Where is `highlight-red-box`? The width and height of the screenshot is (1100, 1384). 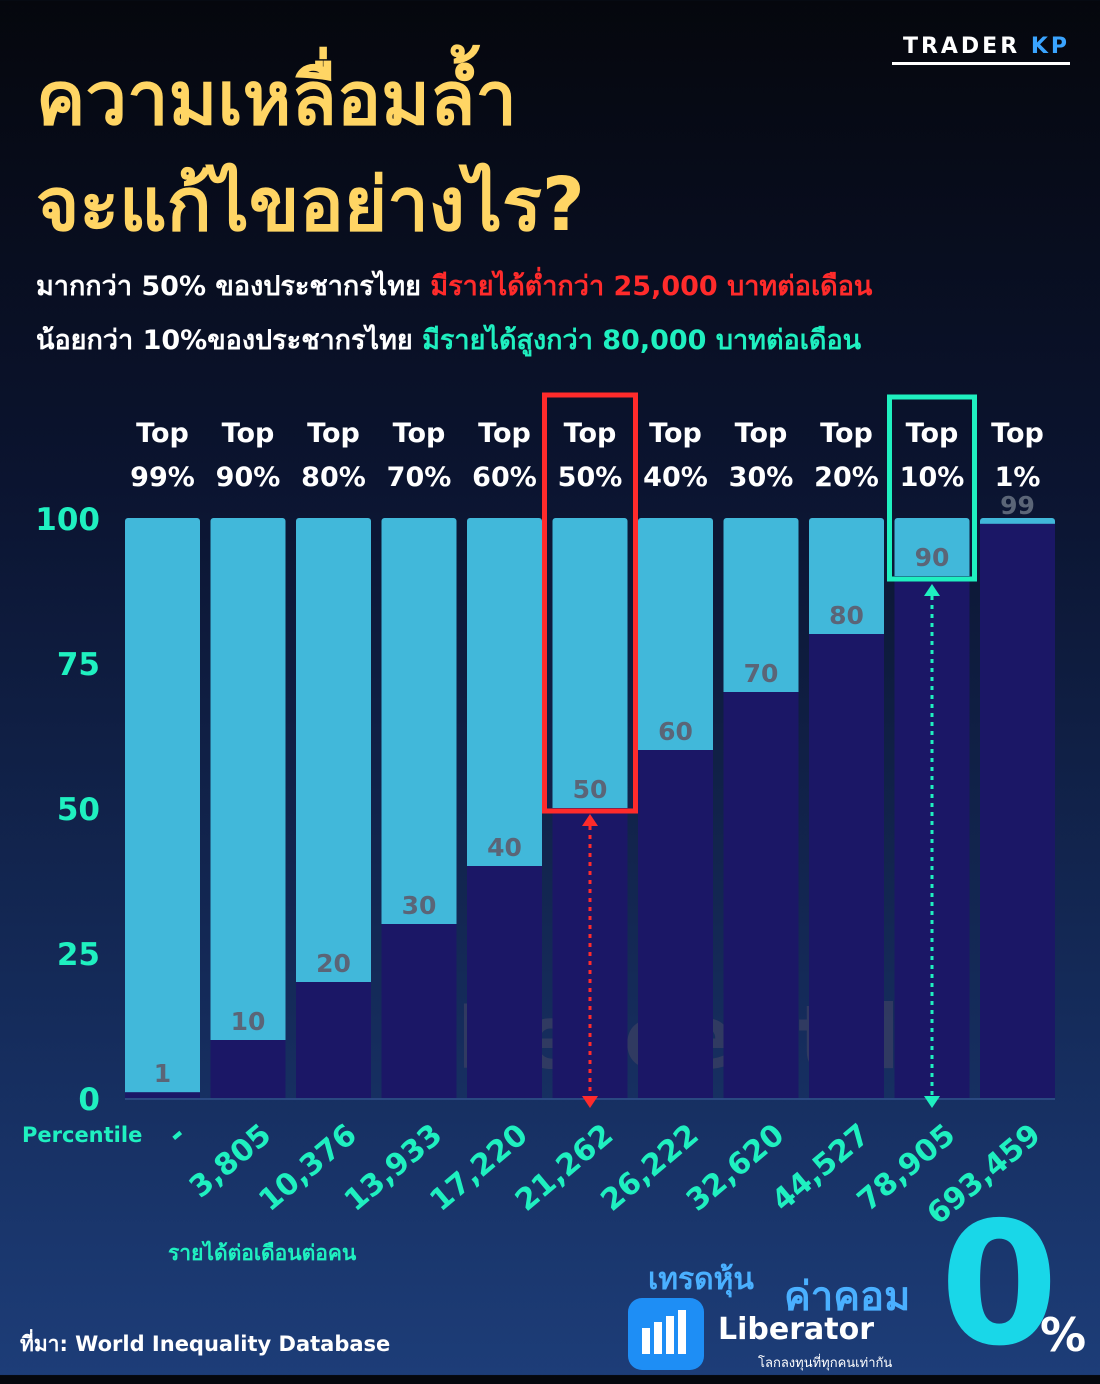 highlight-red-box is located at coordinates (590, 603).